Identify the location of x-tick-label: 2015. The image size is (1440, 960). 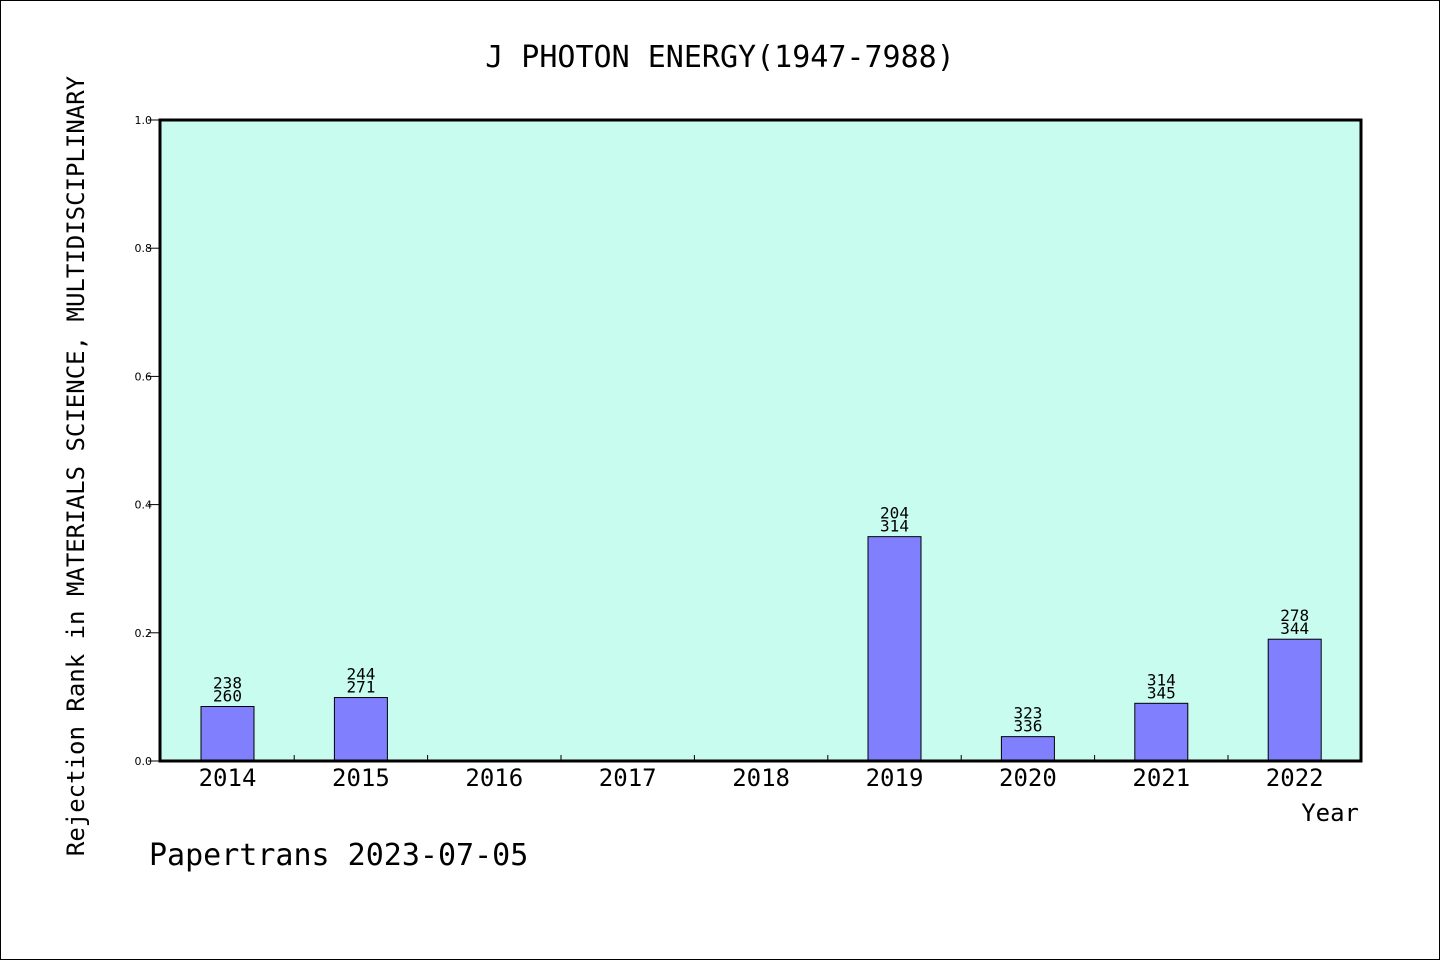
(361, 778).